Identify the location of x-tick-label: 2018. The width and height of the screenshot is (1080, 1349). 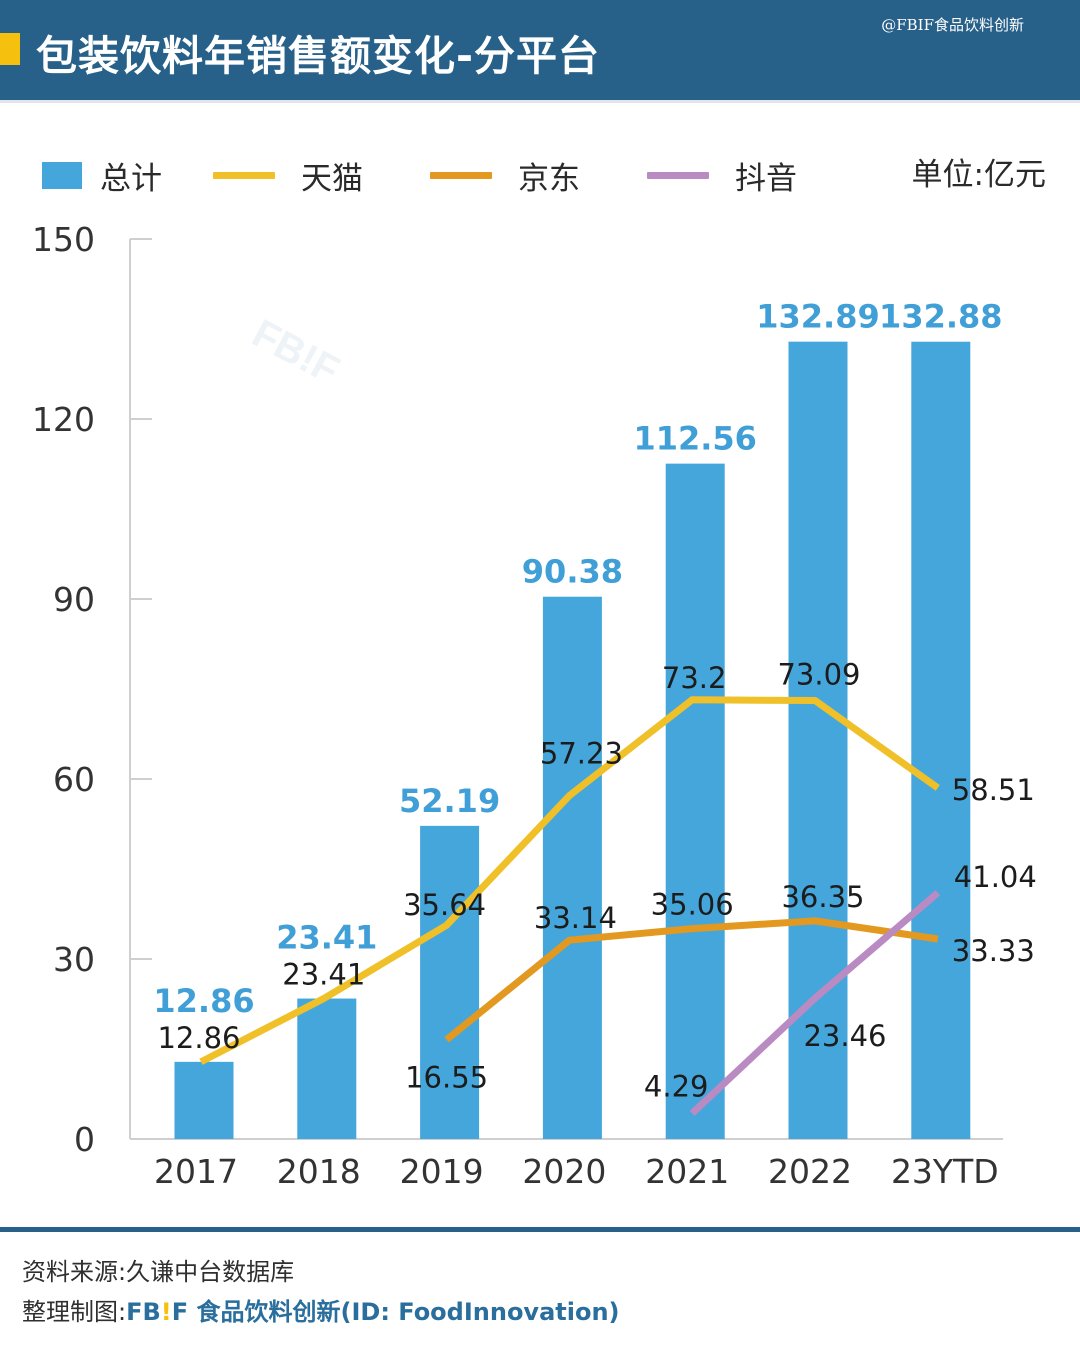
(319, 1171).